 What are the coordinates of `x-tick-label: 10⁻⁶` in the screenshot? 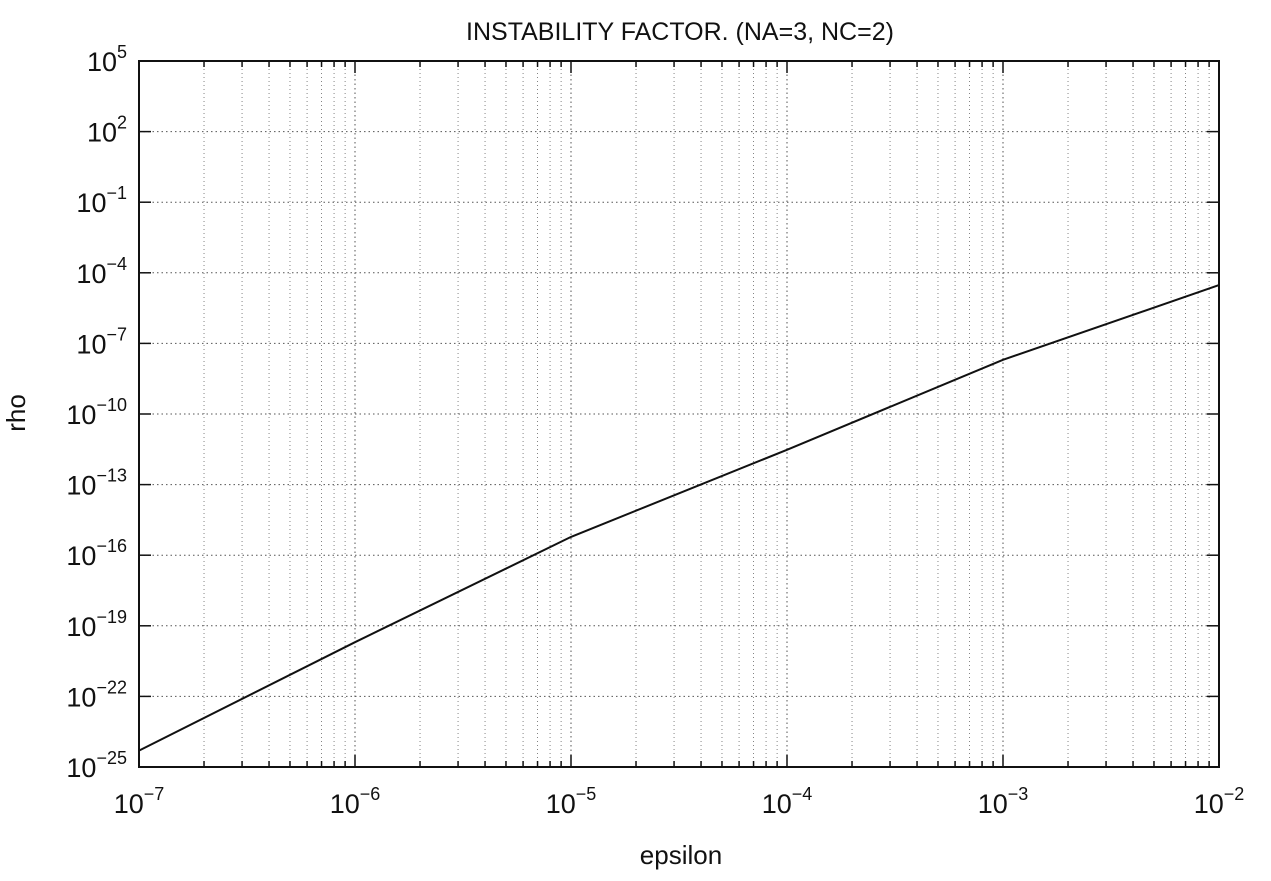 It's located at (355, 801).